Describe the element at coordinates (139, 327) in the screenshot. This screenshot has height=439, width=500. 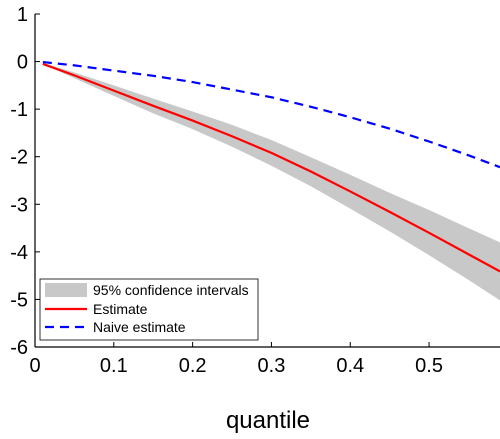
I see `legend-label-naive: Naive estimate` at that location.